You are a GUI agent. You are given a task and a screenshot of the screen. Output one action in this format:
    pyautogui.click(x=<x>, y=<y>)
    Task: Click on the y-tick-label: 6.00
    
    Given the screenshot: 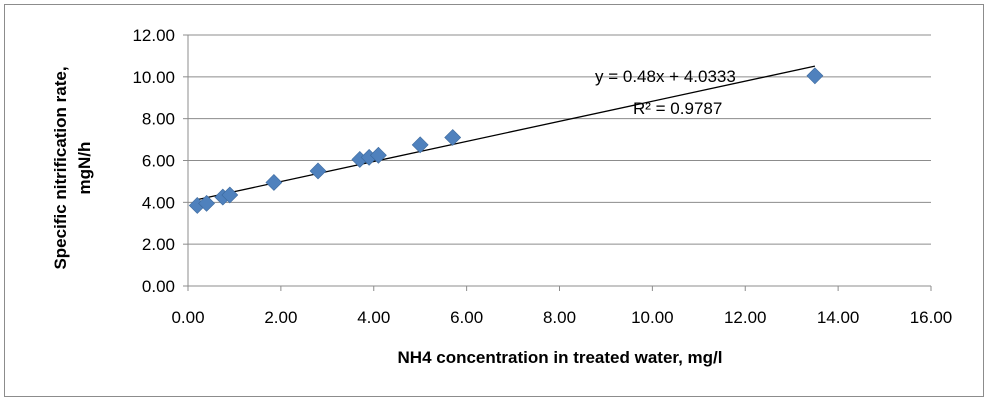 What is the action you would take?
    pyautogui.click(x=158, y=161)
    